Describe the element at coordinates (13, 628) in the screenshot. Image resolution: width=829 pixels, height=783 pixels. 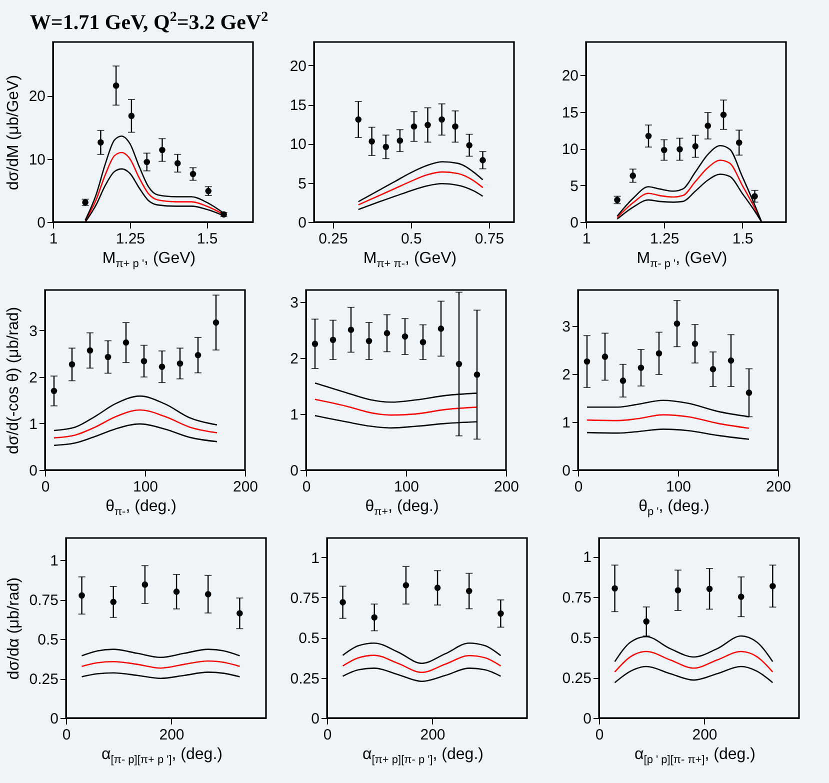
I see `y-axis-title: dσ/dα (μb/rad)` at that location.